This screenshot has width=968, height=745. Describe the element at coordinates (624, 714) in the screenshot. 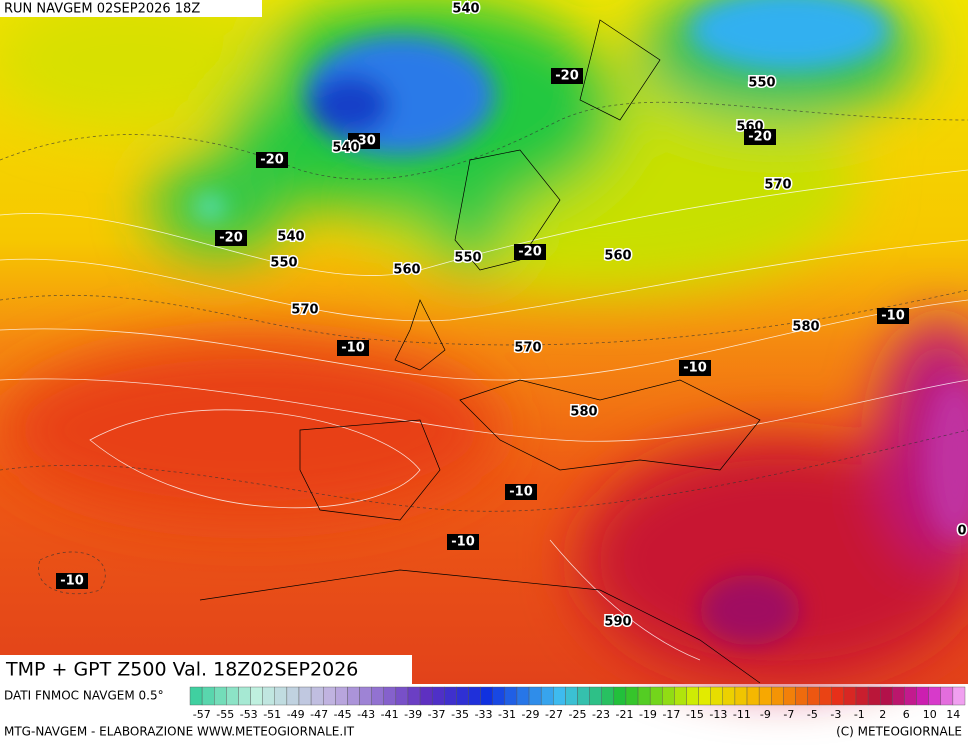

I see `scale-label: -21` at that location.